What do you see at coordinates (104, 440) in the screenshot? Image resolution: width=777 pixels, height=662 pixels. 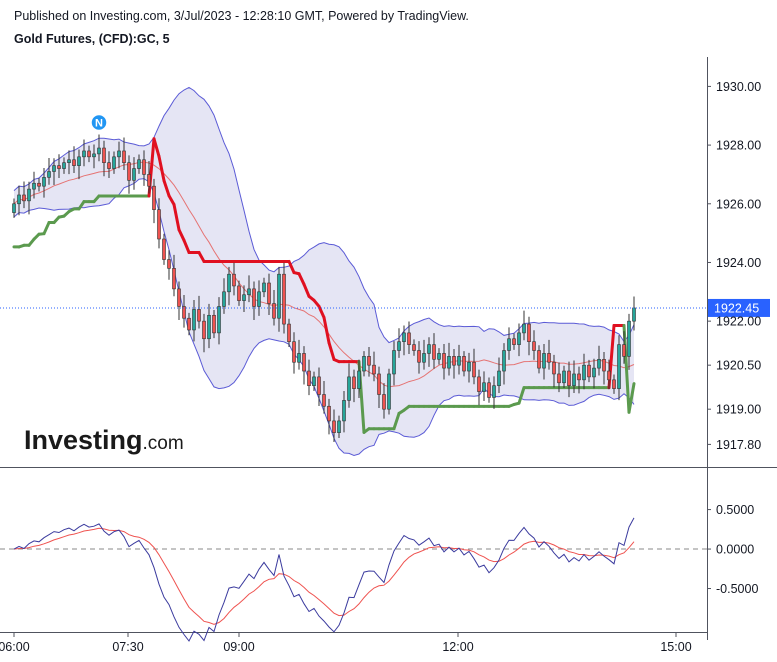 I see `investing-logo: Investing.com` at bounding box center [104, 440].